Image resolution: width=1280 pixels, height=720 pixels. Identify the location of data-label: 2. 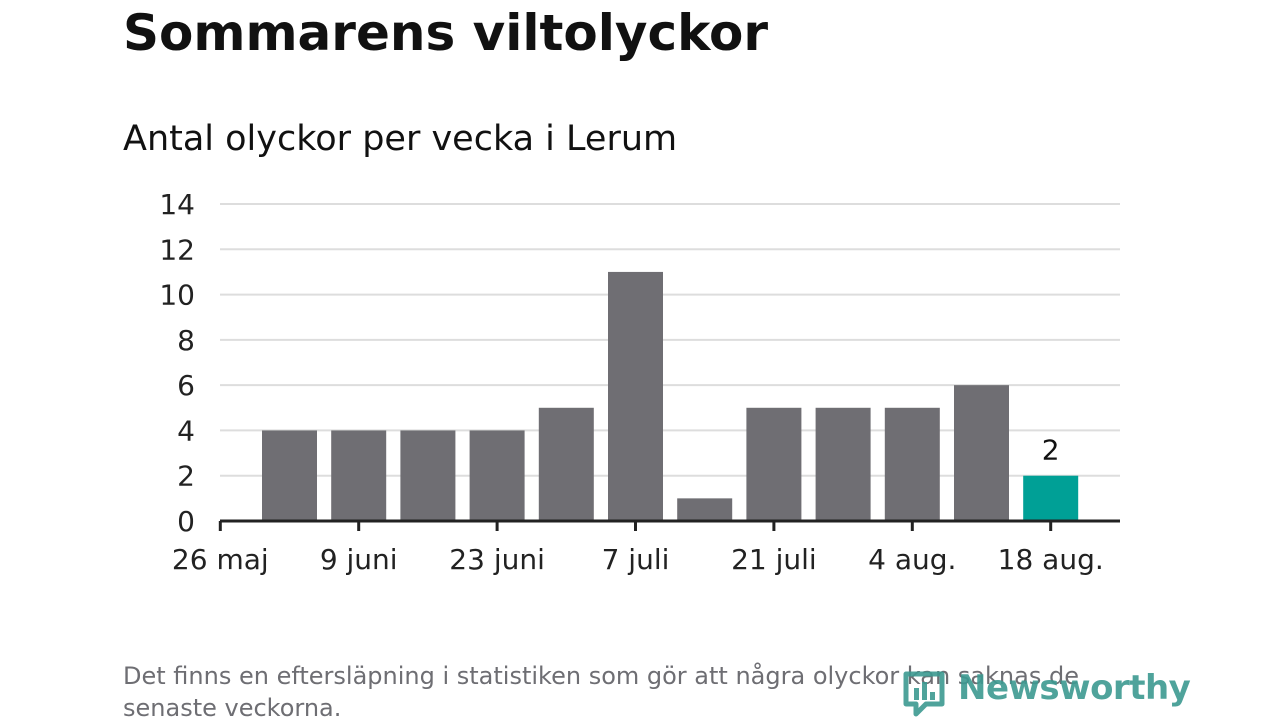
(1051, 450).